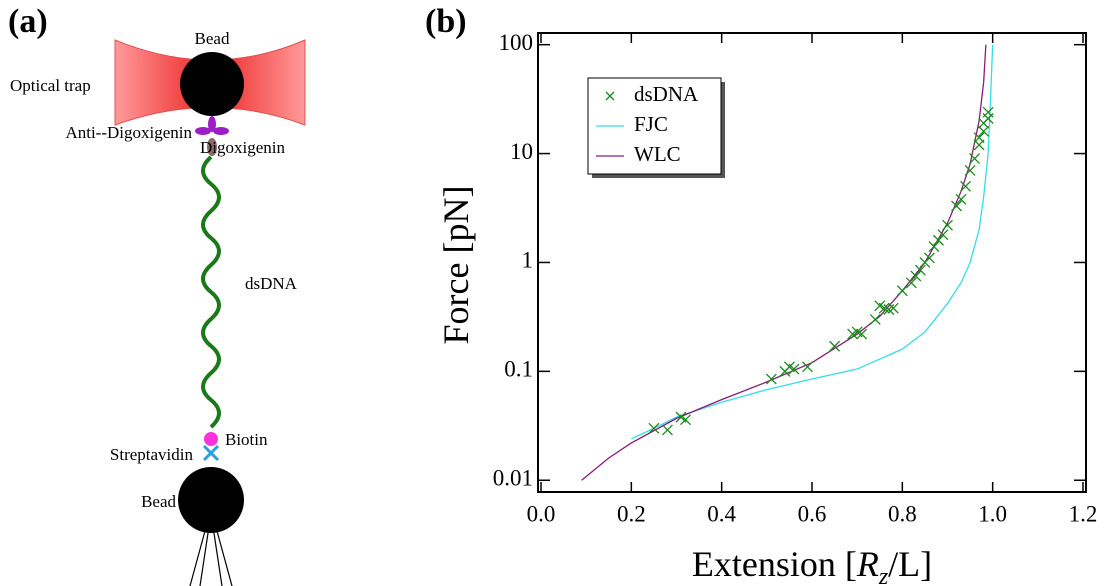  Describe the element at coordinates (28, 21) in the screenshot. I see `panel-label: (a)` at that location.